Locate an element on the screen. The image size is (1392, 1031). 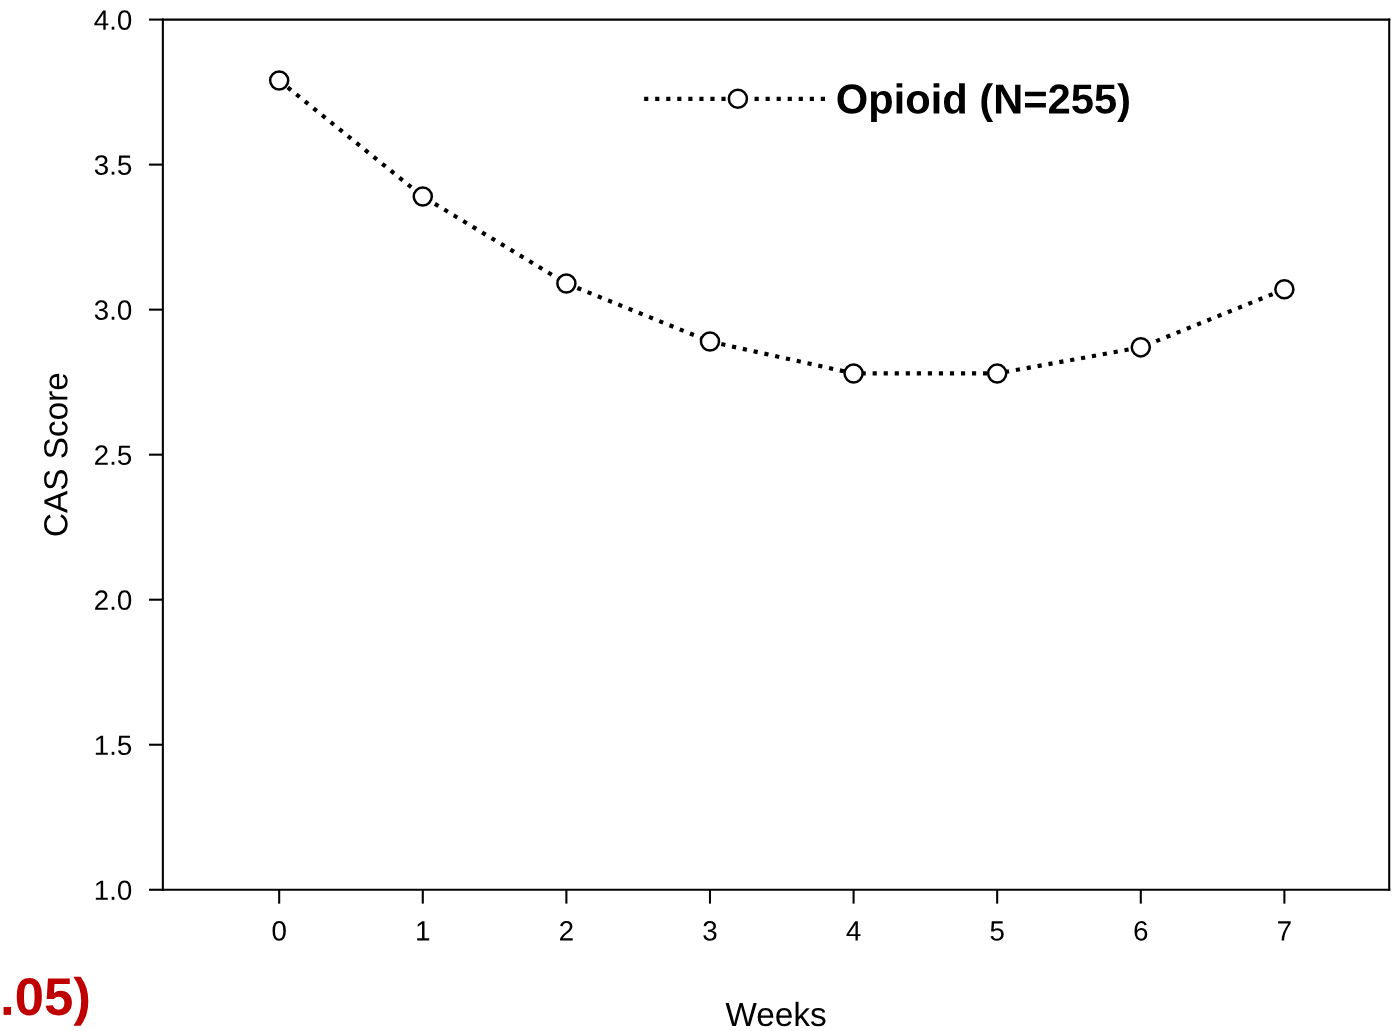
y-tick-label: 2.5 is located at coordinates (113, 455).